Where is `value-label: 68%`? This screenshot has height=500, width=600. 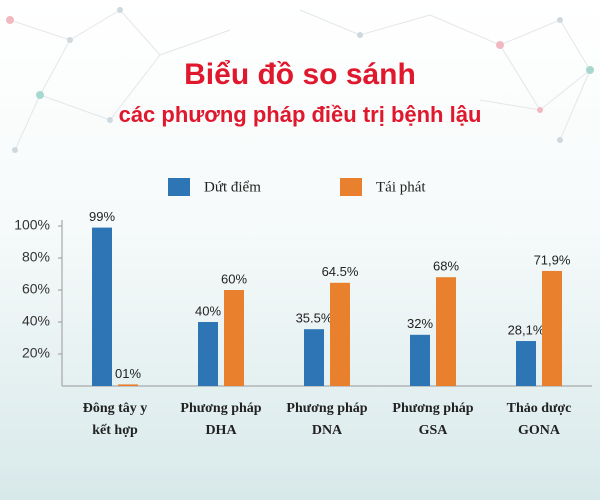 value-label: 68% is located at coordinates (446, 266).